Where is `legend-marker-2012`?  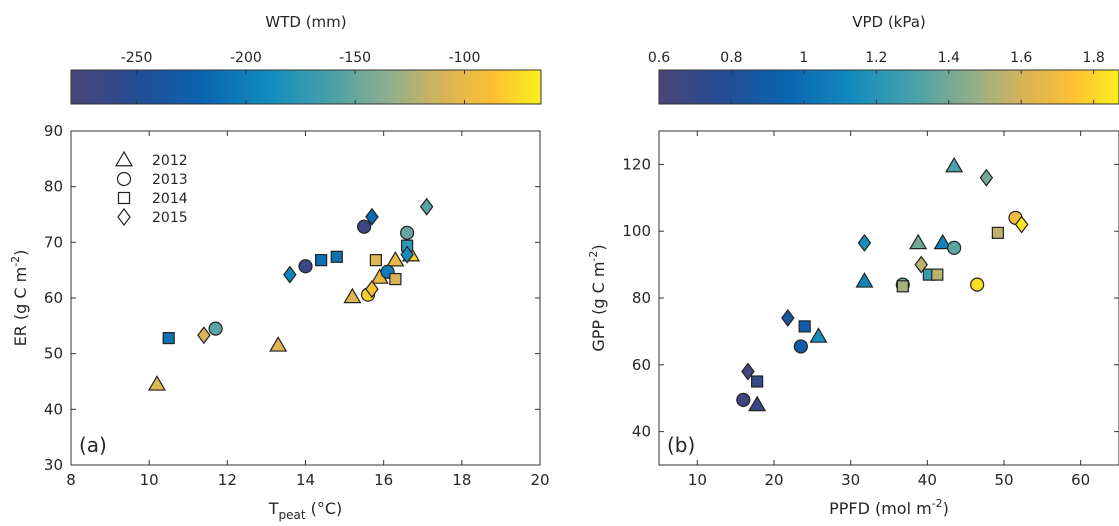 legend-marker-2012 is located at coordinates (124, 158).